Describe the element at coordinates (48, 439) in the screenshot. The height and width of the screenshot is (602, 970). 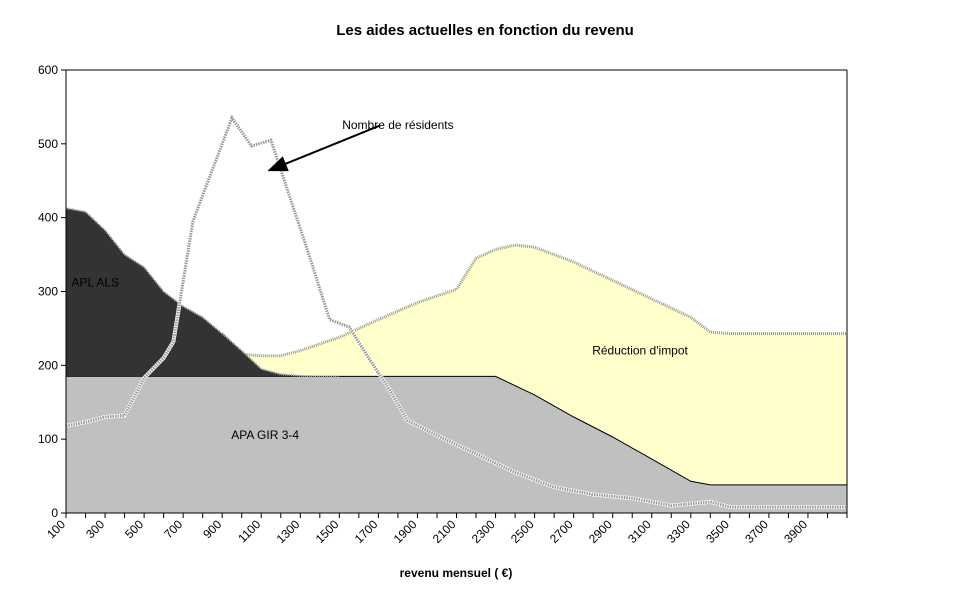
I see `y-tick-label: 100` at that location.